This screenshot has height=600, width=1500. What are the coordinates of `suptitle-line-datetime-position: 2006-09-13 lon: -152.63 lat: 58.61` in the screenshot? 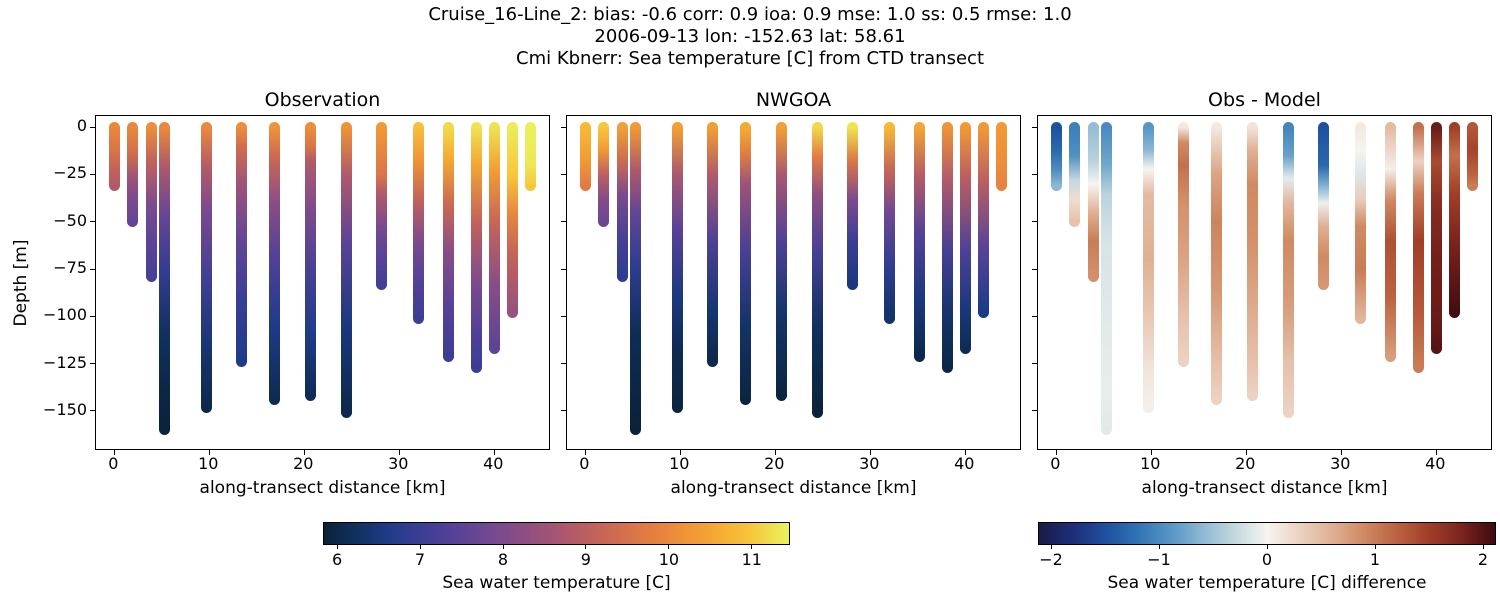 It's located at (750, 36).